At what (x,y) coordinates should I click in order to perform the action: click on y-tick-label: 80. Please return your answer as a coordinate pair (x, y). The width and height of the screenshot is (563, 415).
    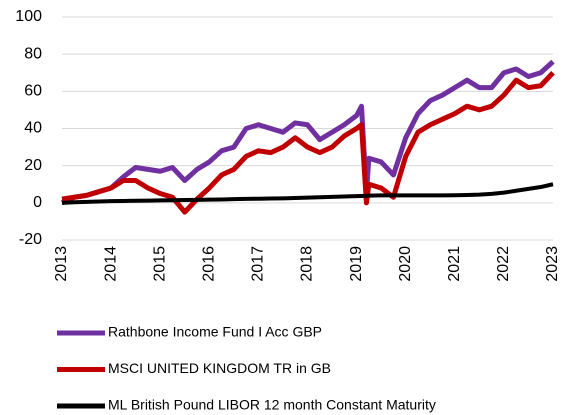
    Looking at the image, I should click on (33, 53).